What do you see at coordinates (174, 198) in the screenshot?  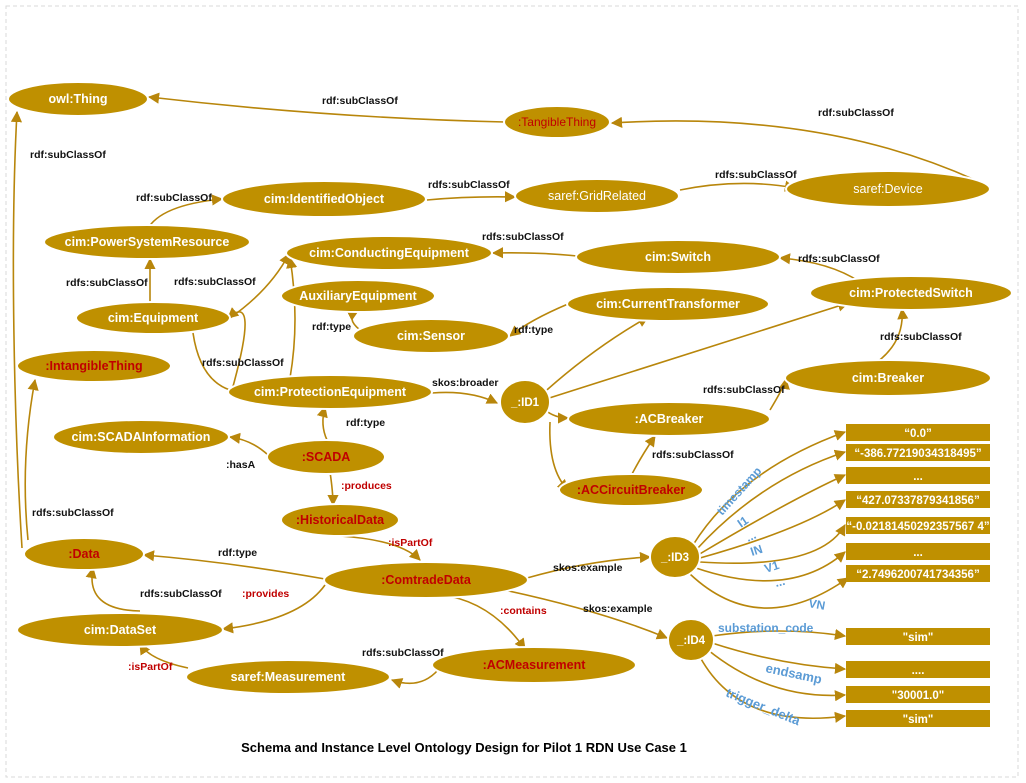 I see `label-psr-identified: rdf:subClassOf` at bounding box center [174, 198].